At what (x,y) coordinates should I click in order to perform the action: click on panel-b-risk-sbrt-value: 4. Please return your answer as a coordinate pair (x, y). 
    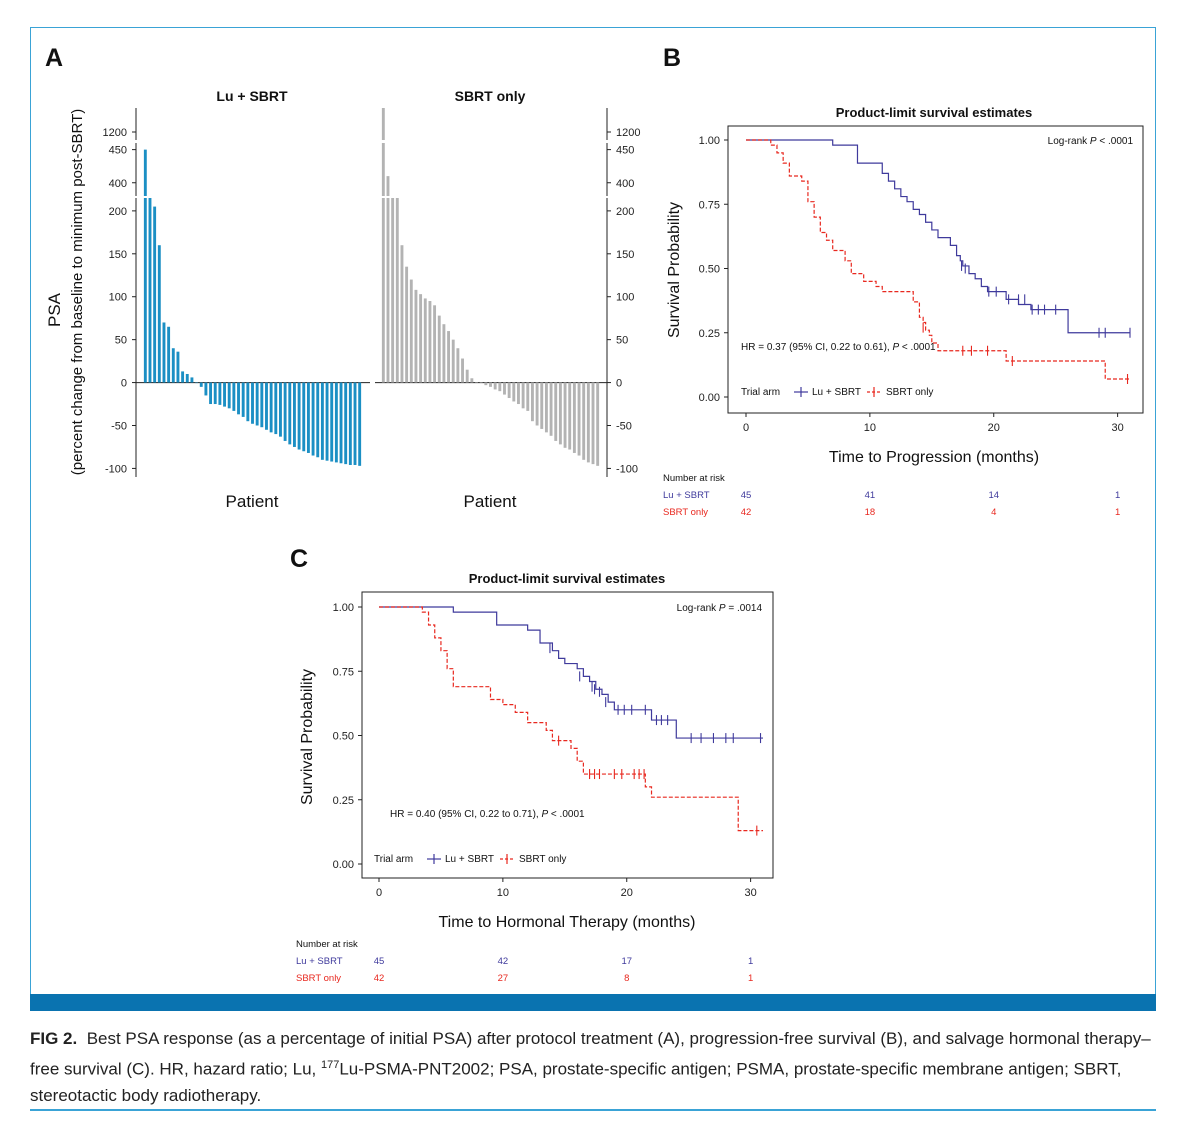
    Looking at the image, I should click on (993, 512).